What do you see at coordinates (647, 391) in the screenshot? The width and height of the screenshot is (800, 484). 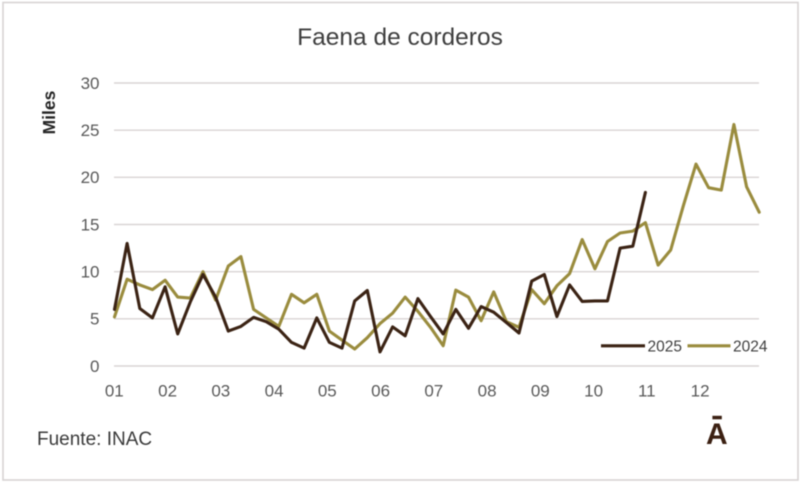 I see `svg-text: 11` at bounding box center [647, 391].